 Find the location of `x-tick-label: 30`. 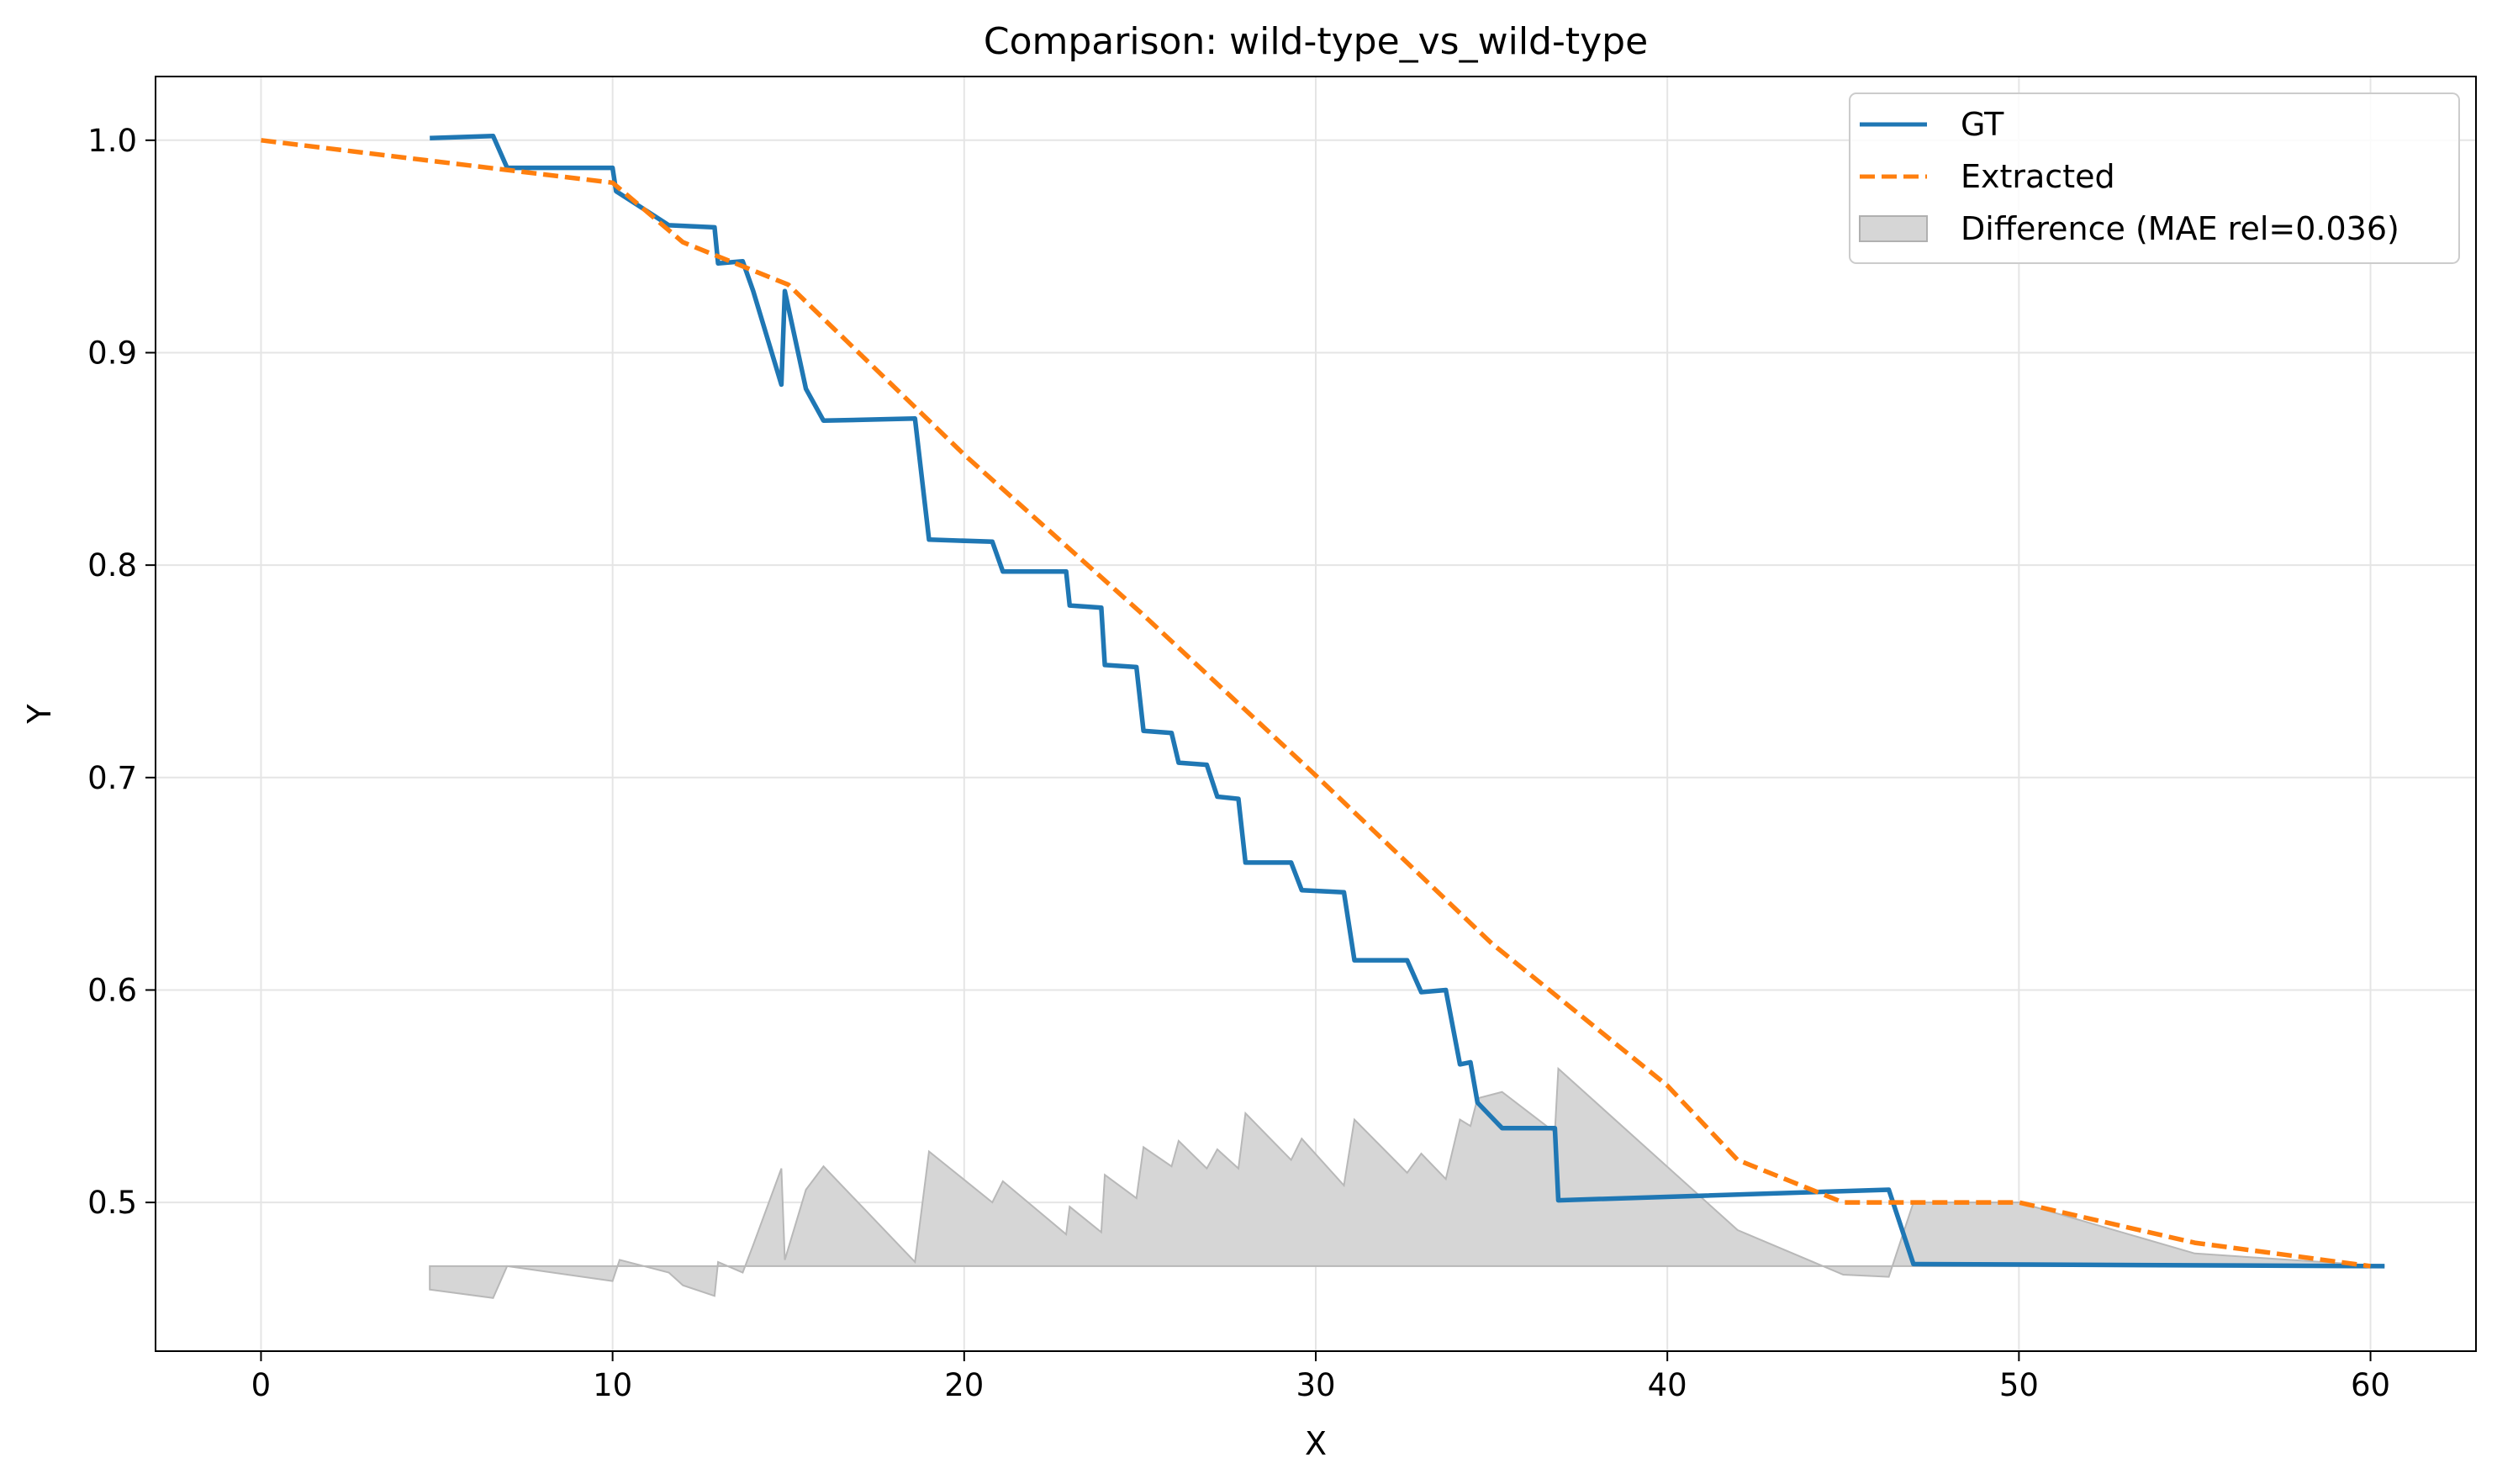

x-tick-label: 30 is located at coordinates (1315, 1385).